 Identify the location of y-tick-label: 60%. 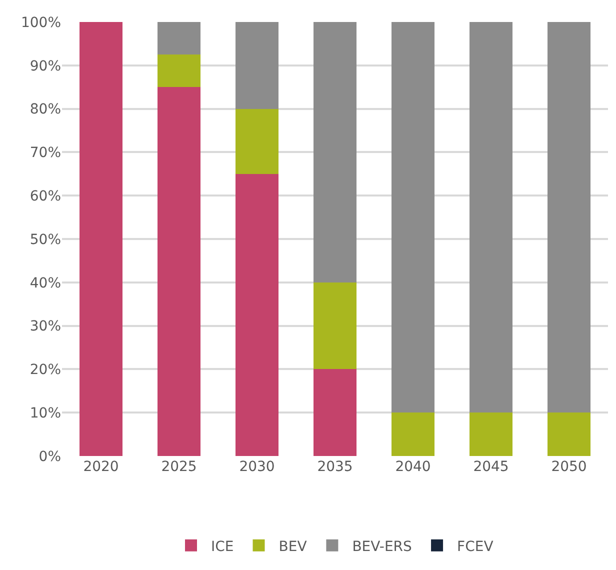
(45, 196).